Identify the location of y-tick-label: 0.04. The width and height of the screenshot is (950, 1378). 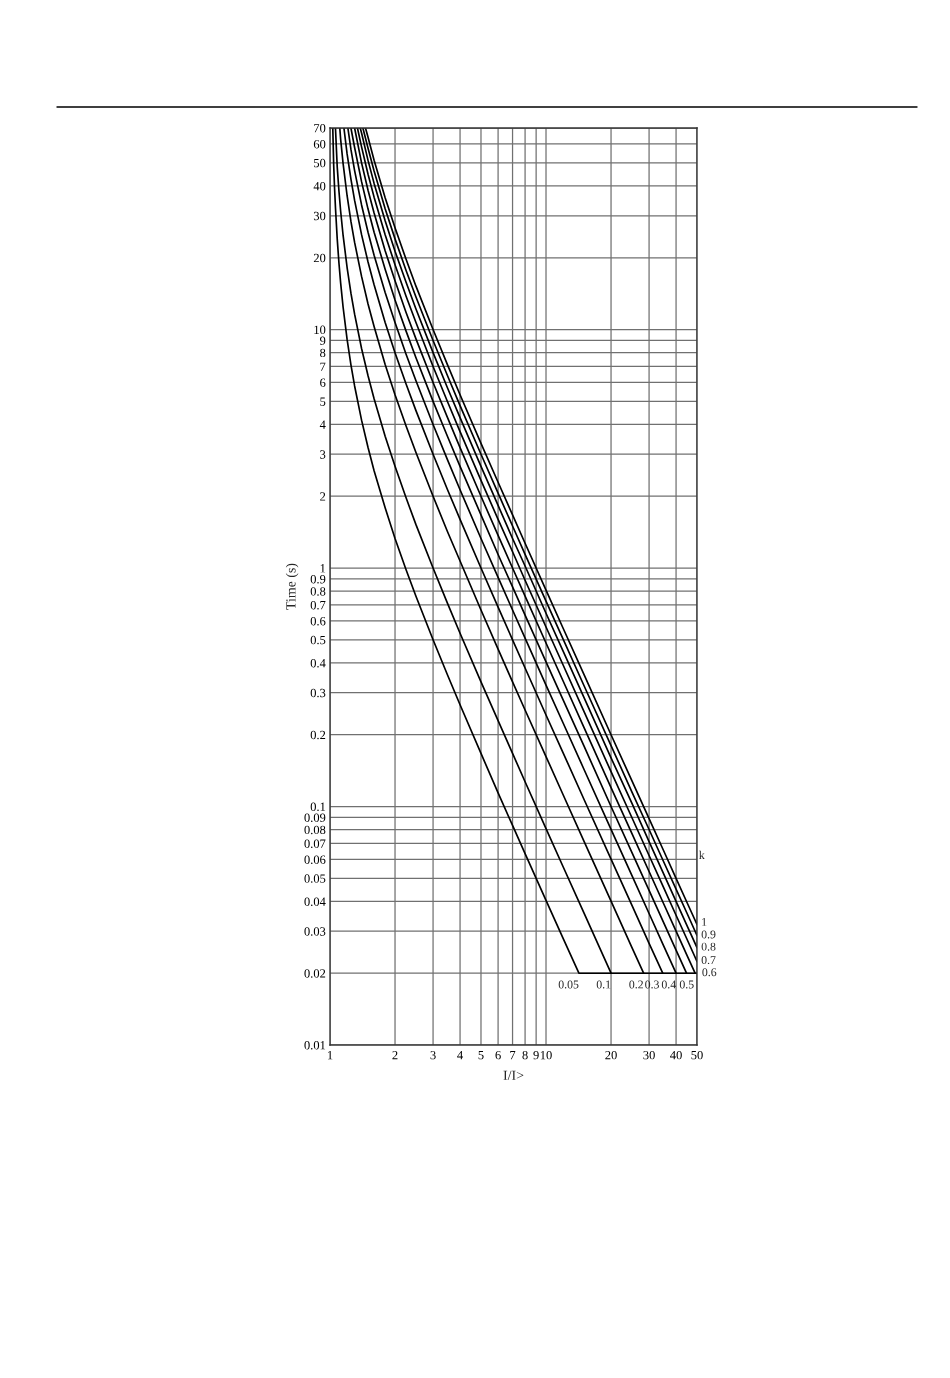
(315, 901).